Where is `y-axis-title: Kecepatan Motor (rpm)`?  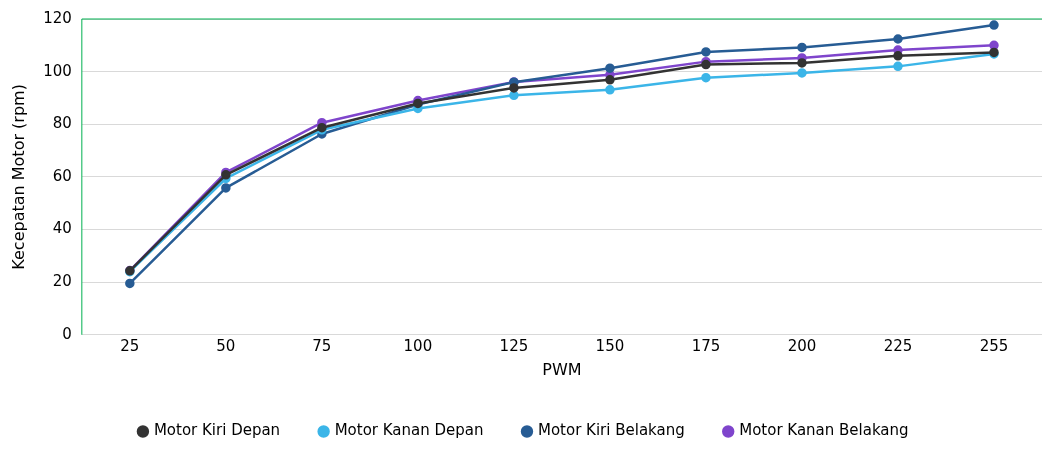
y-axis-title: Kecepatan Motor (rpm) is located at coordinates (18, 177).